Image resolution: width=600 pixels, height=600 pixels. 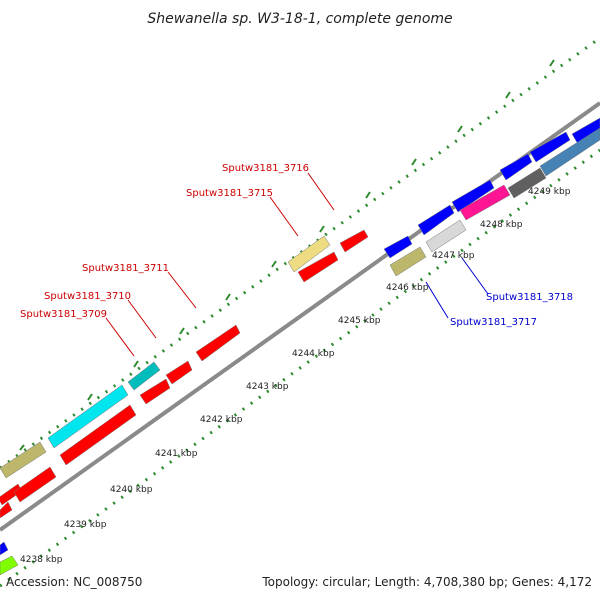 I want to click on tick-label: 4240 kbp, so click(x=131, y=490).